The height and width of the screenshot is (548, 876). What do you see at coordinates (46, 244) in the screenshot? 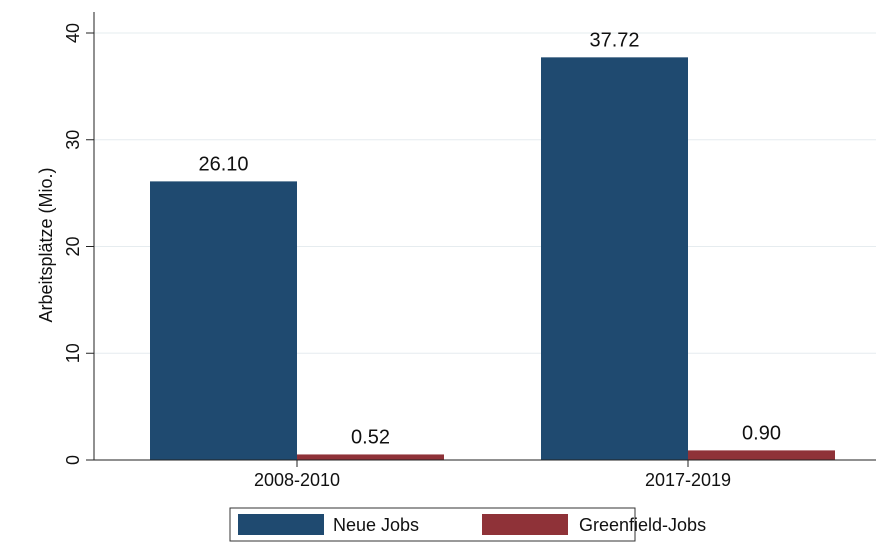
I see `y-axis-title: Arbeitsplätze (Mio.)` at bounding box center [46, 244].